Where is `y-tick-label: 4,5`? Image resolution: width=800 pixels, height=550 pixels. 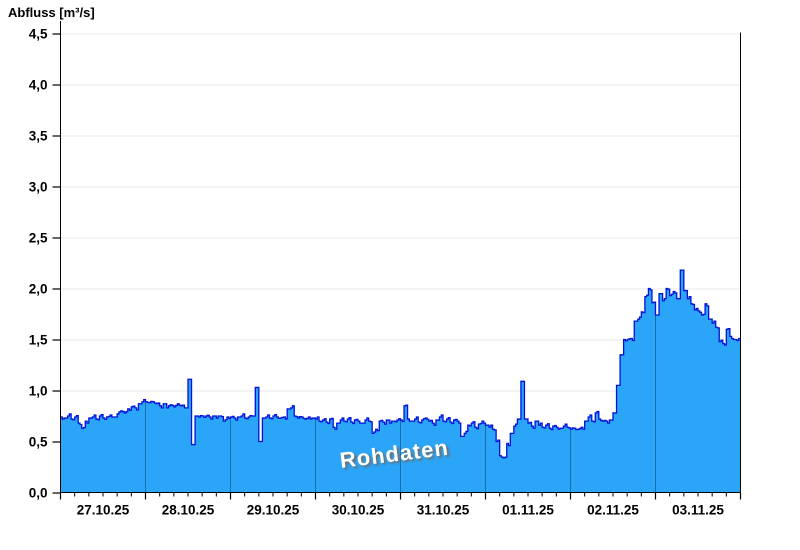 y-tick-label: 4,5 is located at coordinates (38, 34).